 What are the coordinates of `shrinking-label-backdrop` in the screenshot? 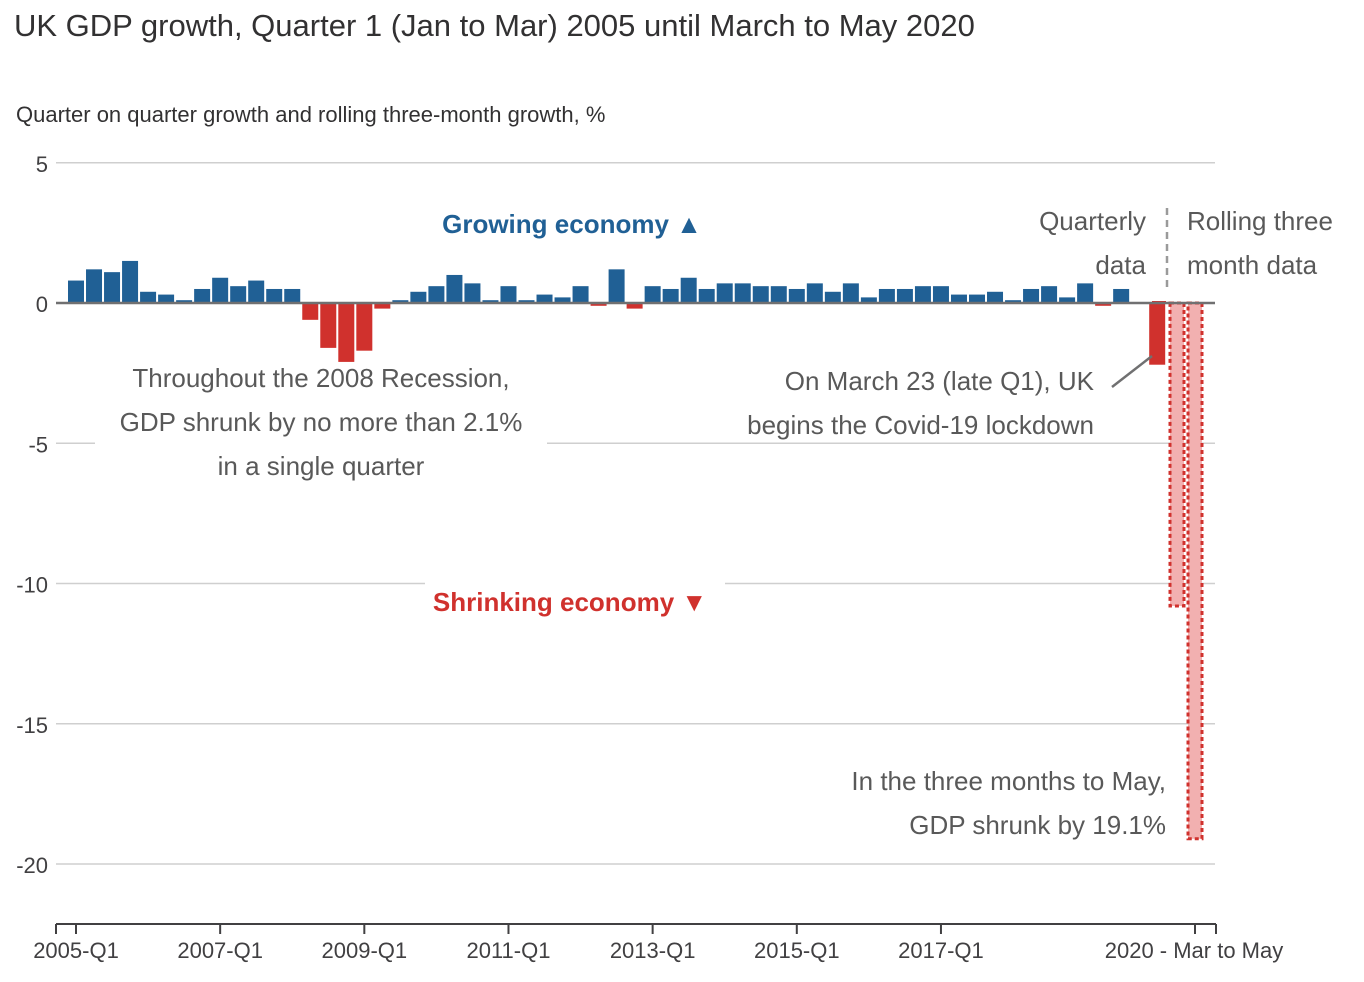 It's located at (575, 602).